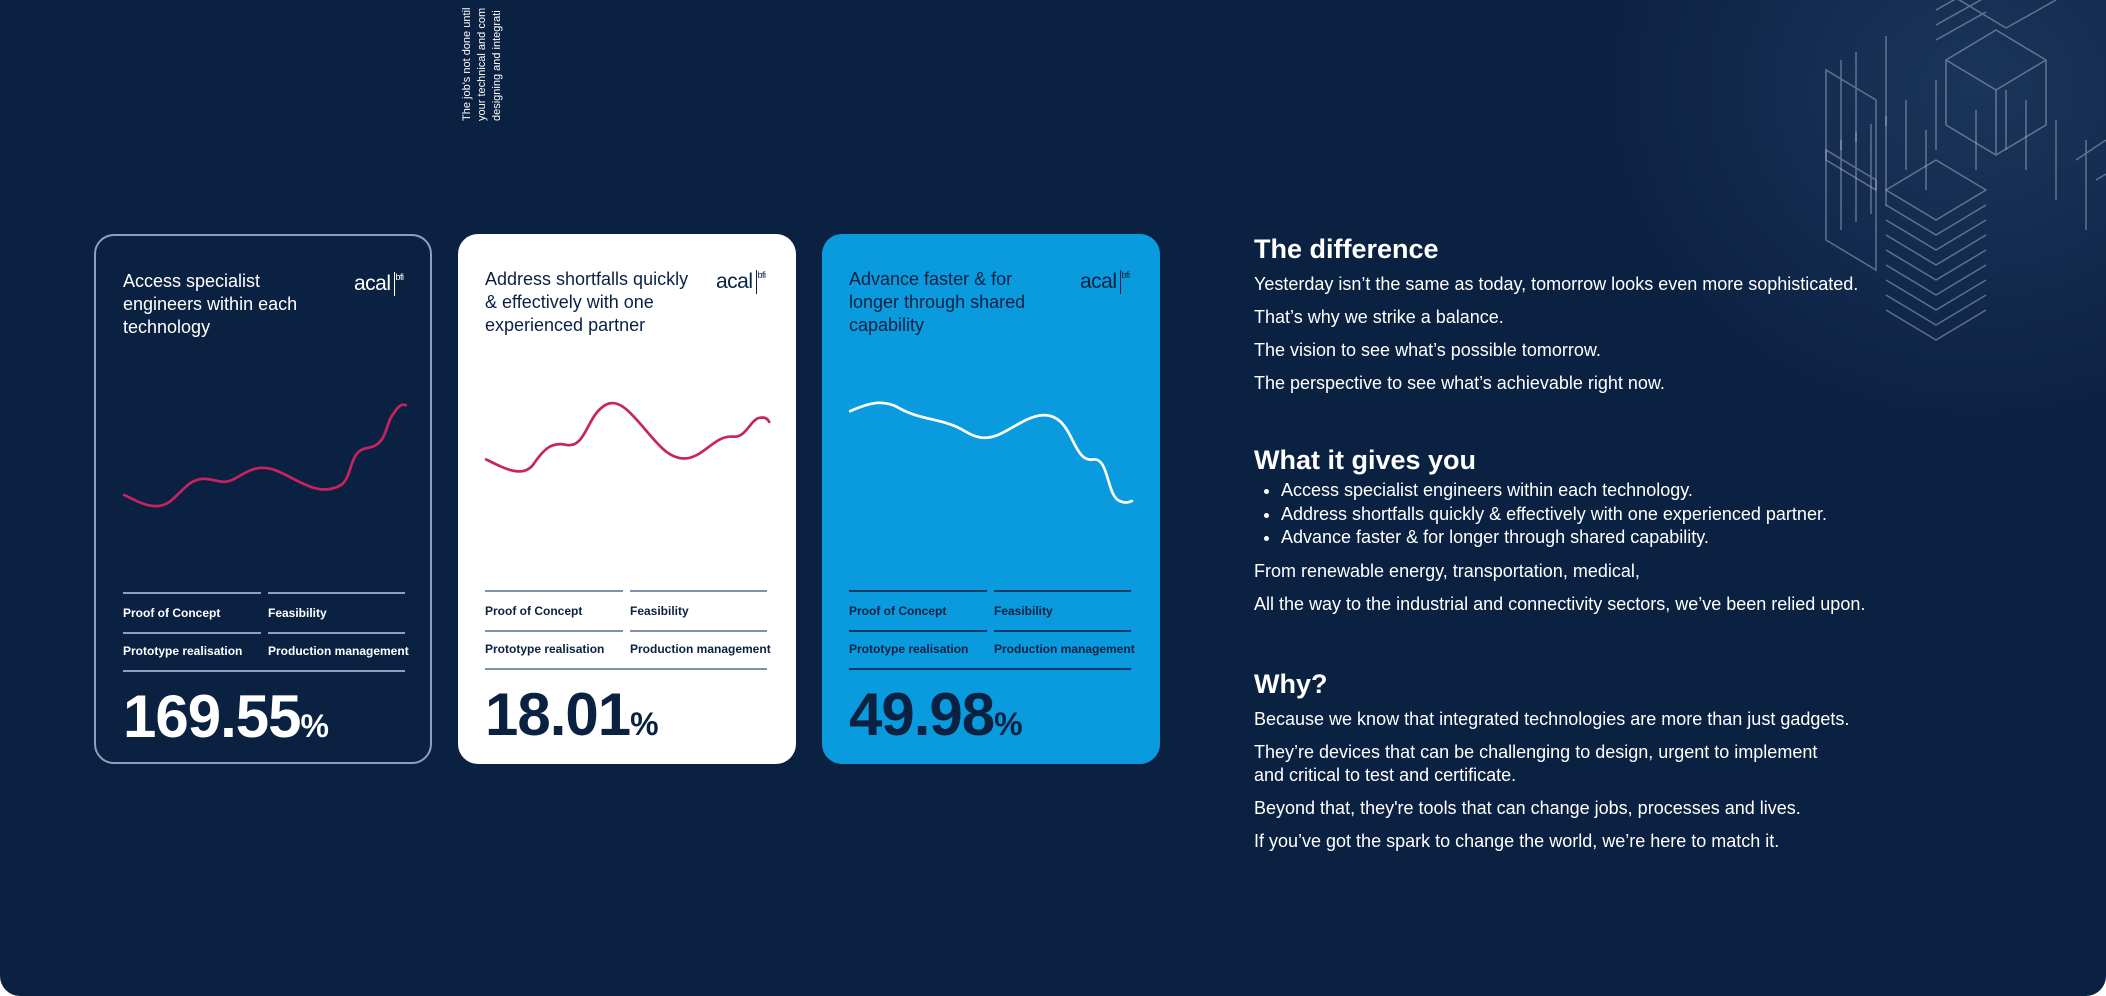  Describe the element at coordinates (467, 64) in the screenshot. I see `side-line: The job's not done until` at that location.